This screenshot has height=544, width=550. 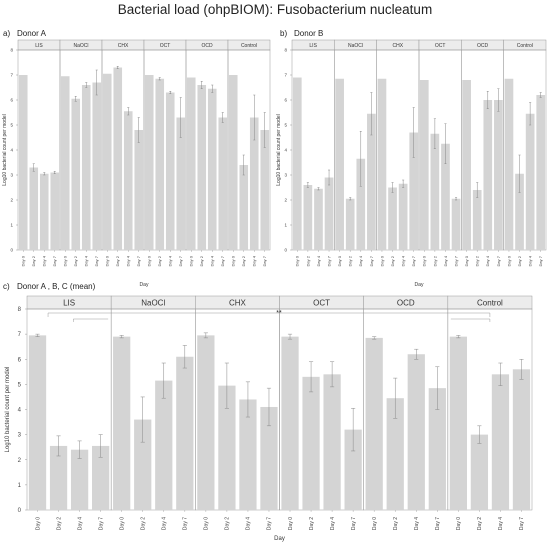 What do you see at coordinates (8, 410) in the screenshot?
I see `y-axis-label: Log10 bacterial count per model` at bounding box center [8, 410].